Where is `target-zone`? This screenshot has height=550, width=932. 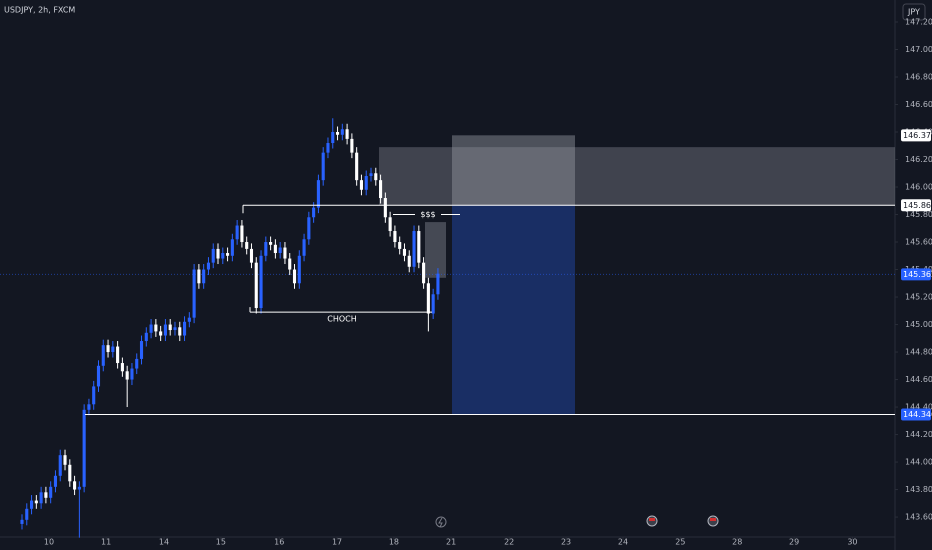 target-zone is located at coordinates (513, 310).